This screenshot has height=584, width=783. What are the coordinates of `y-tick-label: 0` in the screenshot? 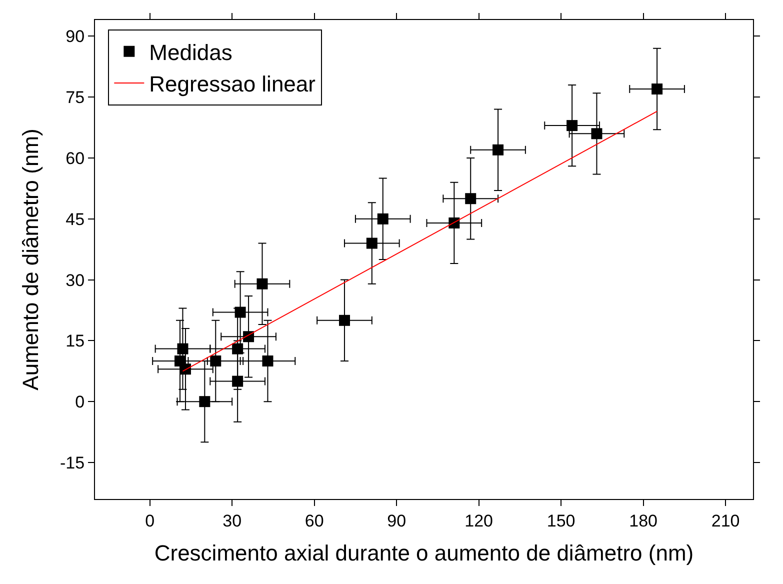 It's located at (80, 402).